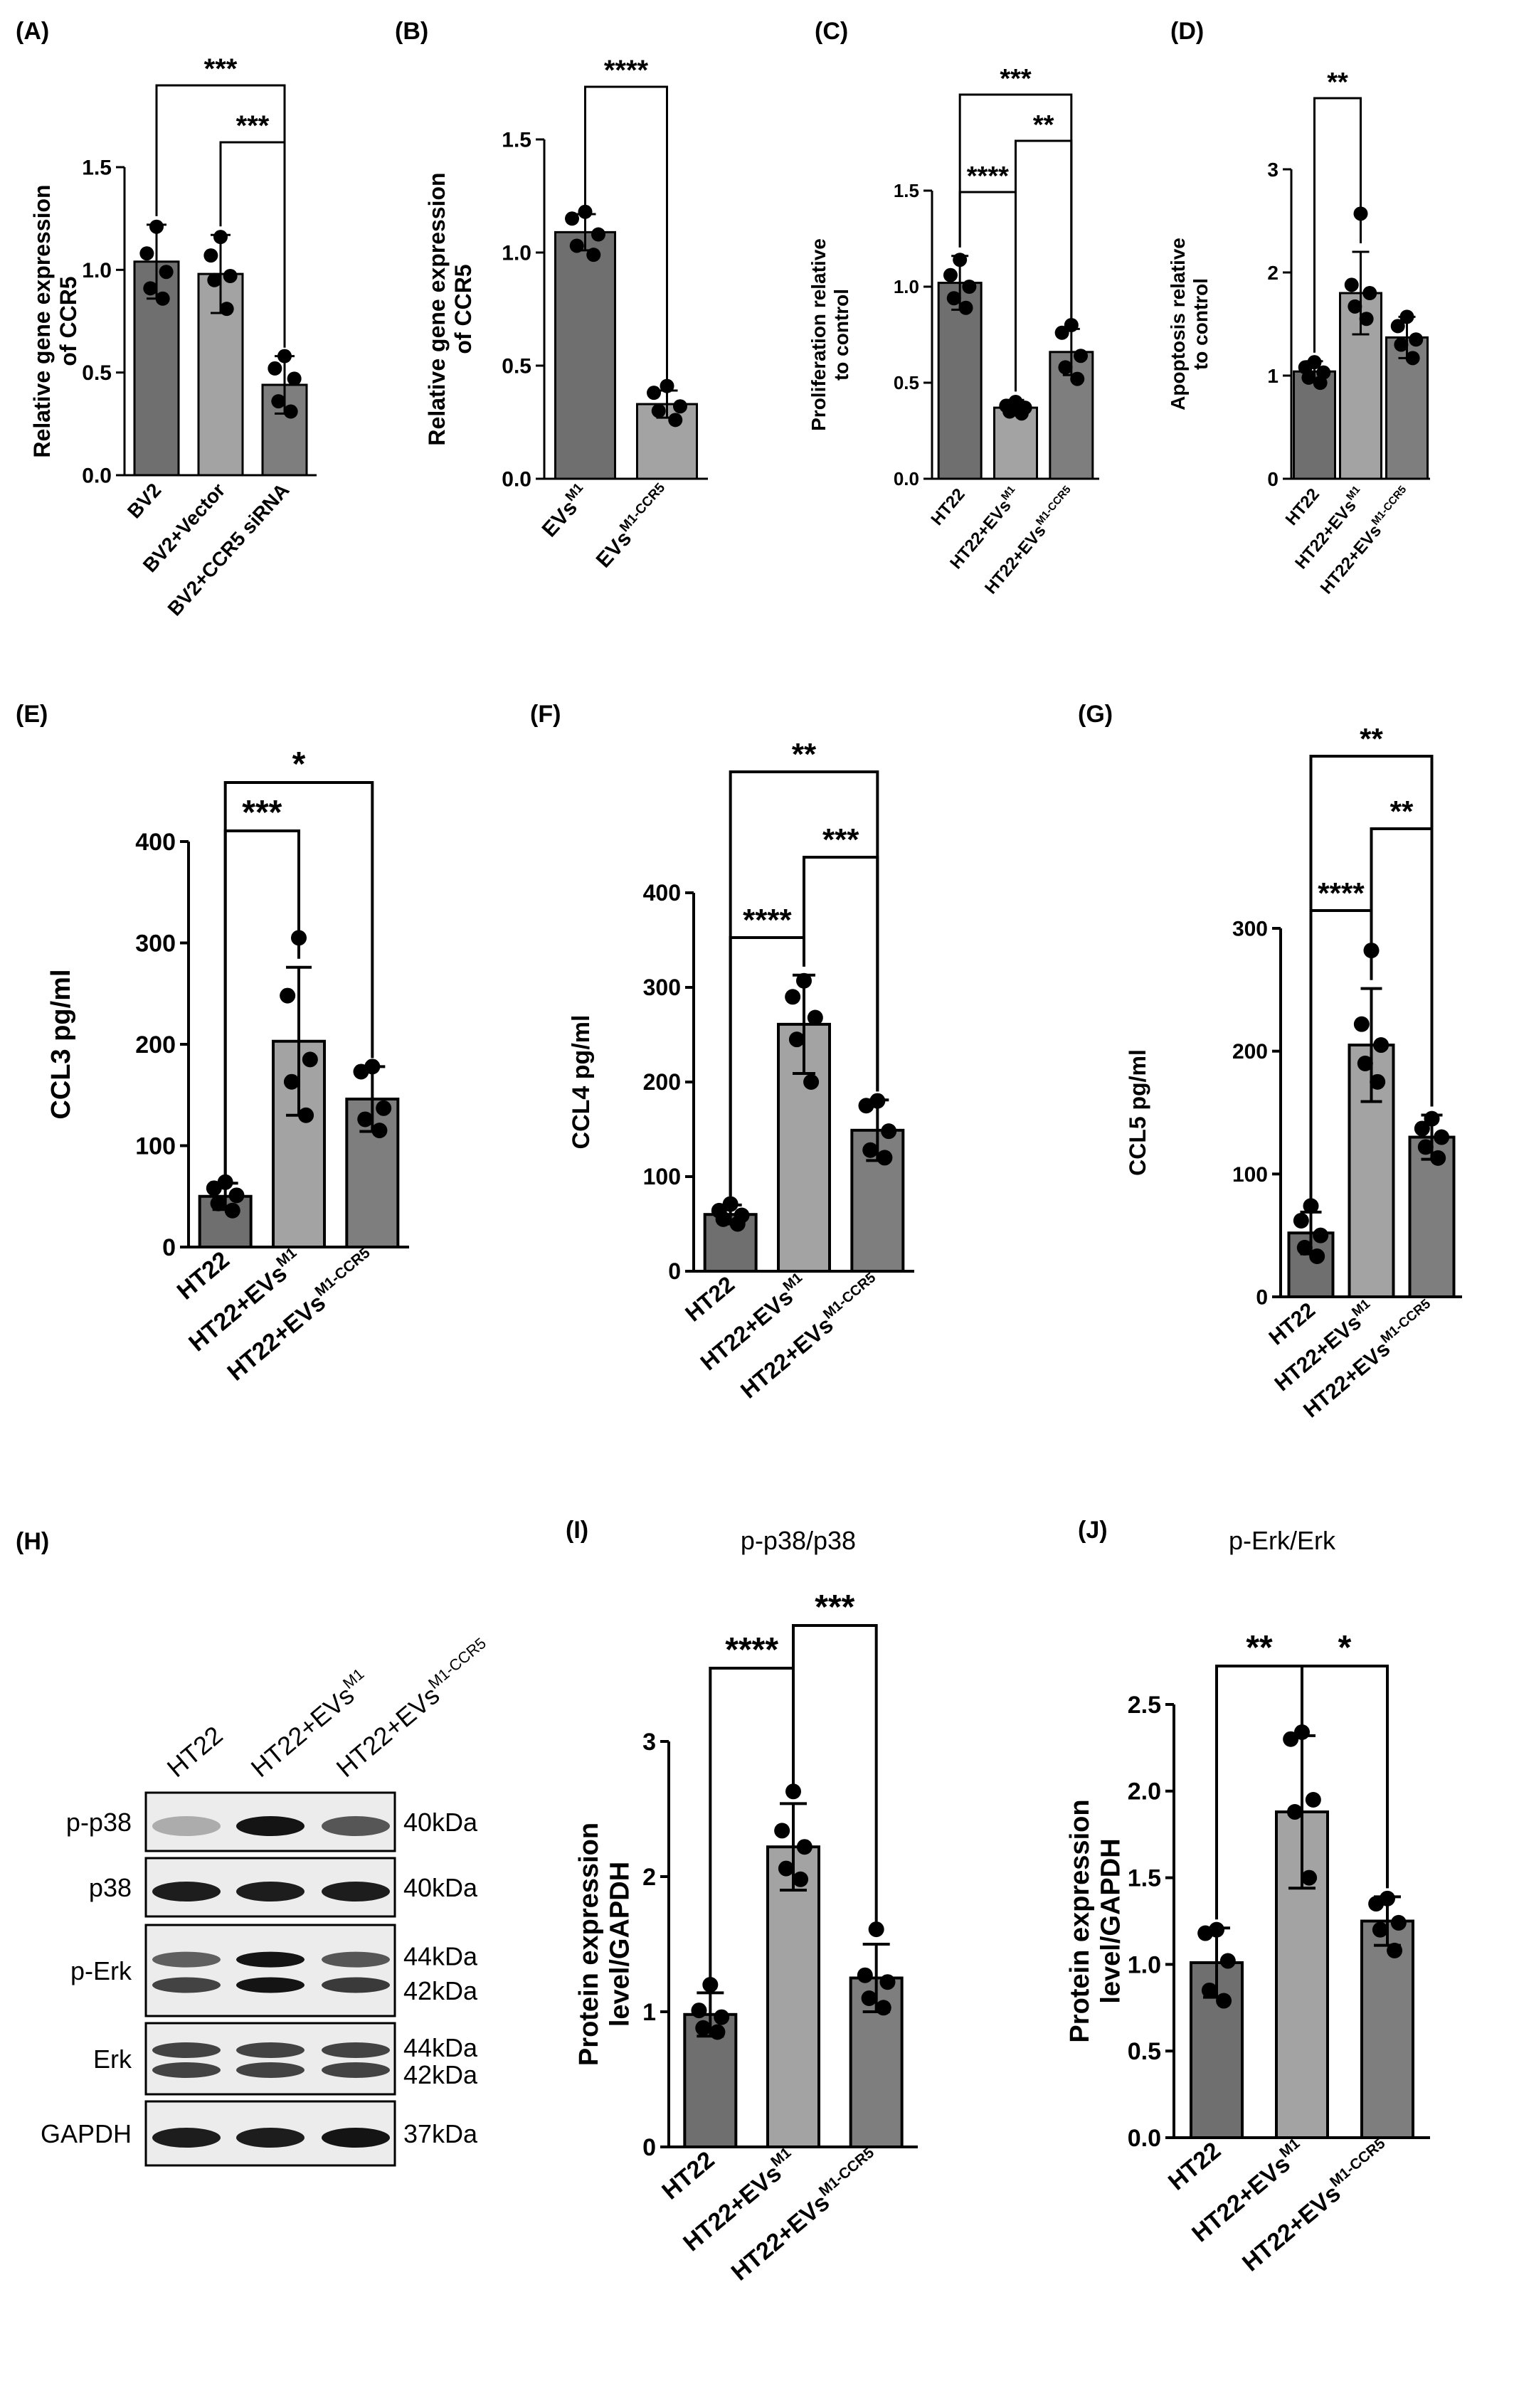 This screenshot has width=1514, height=2408. Describe the element at coordinates (1402, 811) in the screenshot. I see `significance-label: **` at that location.